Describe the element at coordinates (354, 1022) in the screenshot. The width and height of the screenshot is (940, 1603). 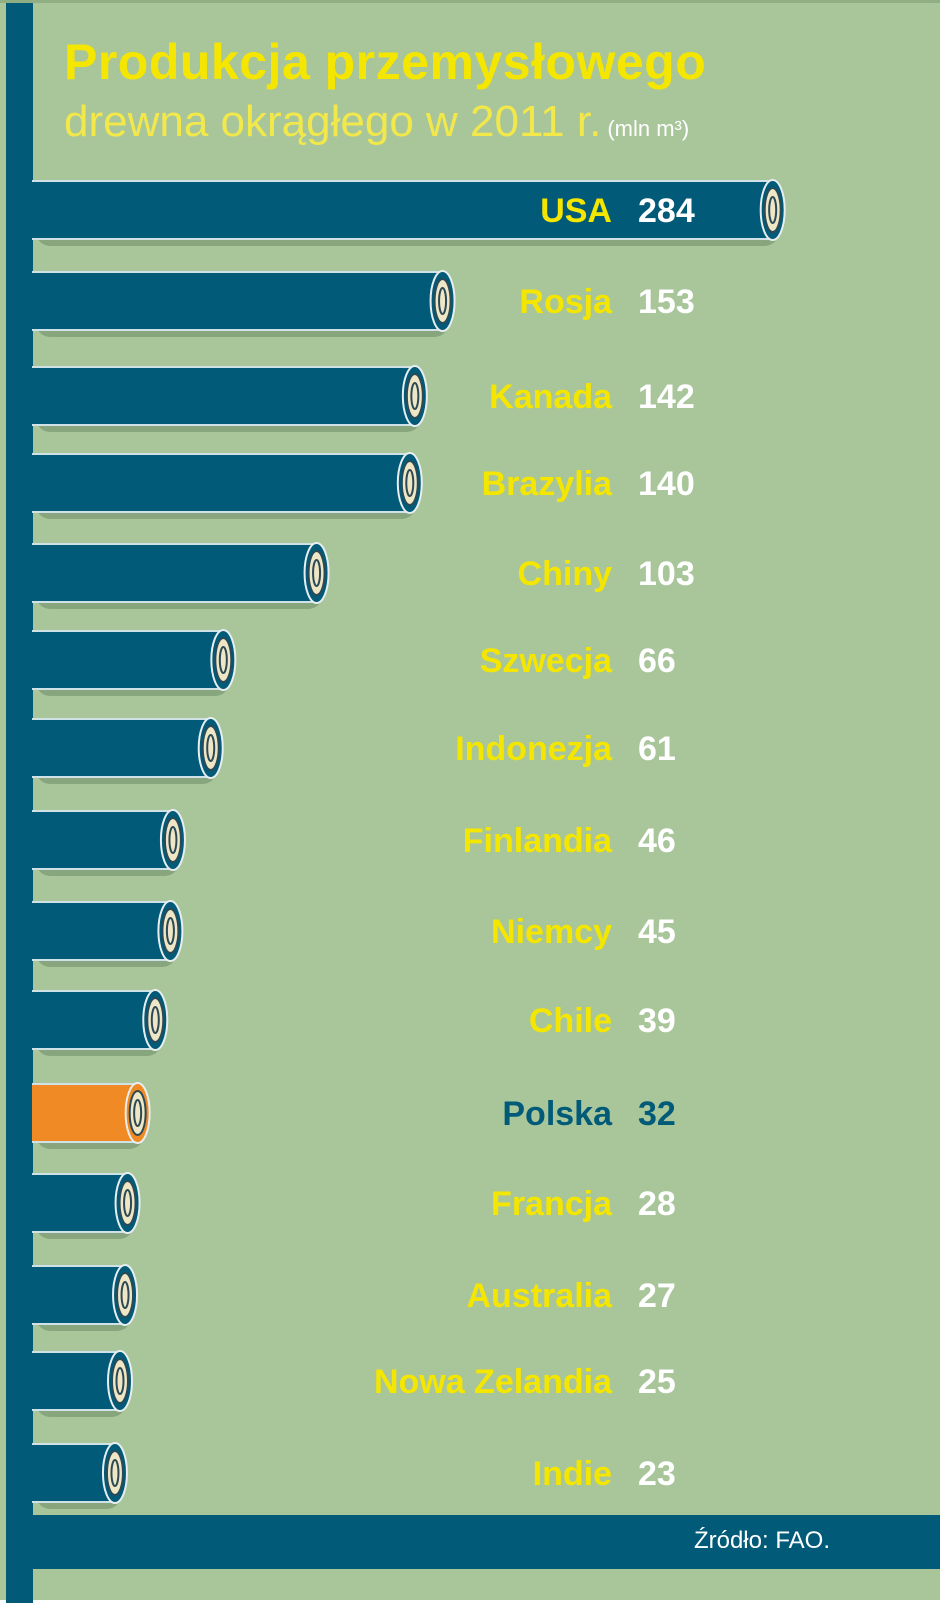
I see `bar-group: Chile 39` at that location.